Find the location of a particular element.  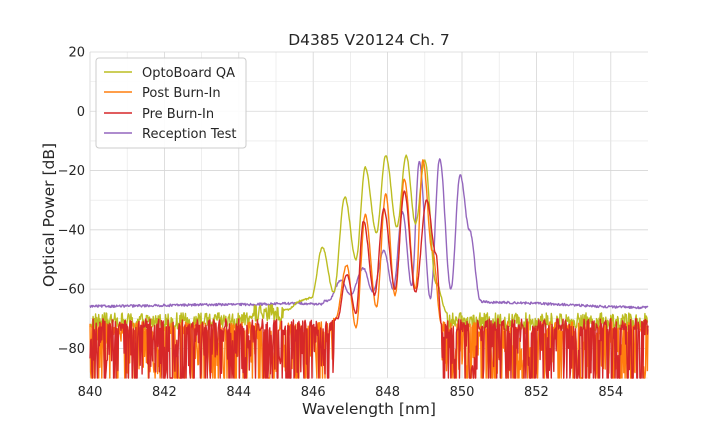

x-tick-label: 840 is located at coordinates (90, 392).